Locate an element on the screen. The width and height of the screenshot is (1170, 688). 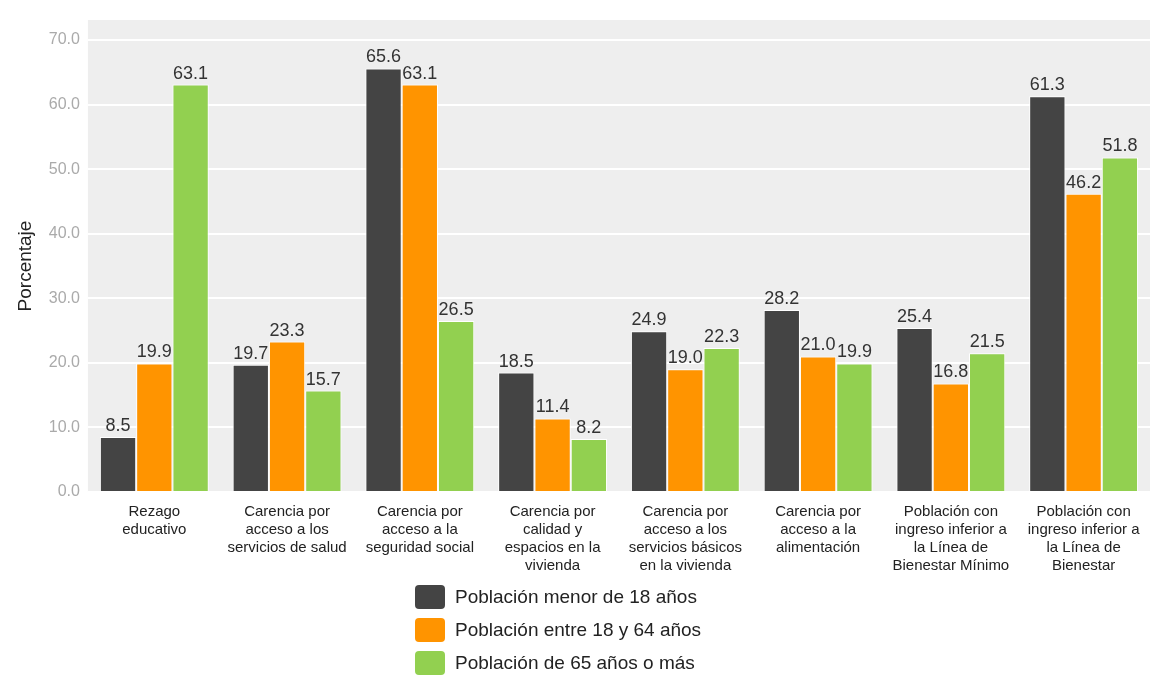
data-label: 25.4 is located at coordinates (915, 315).